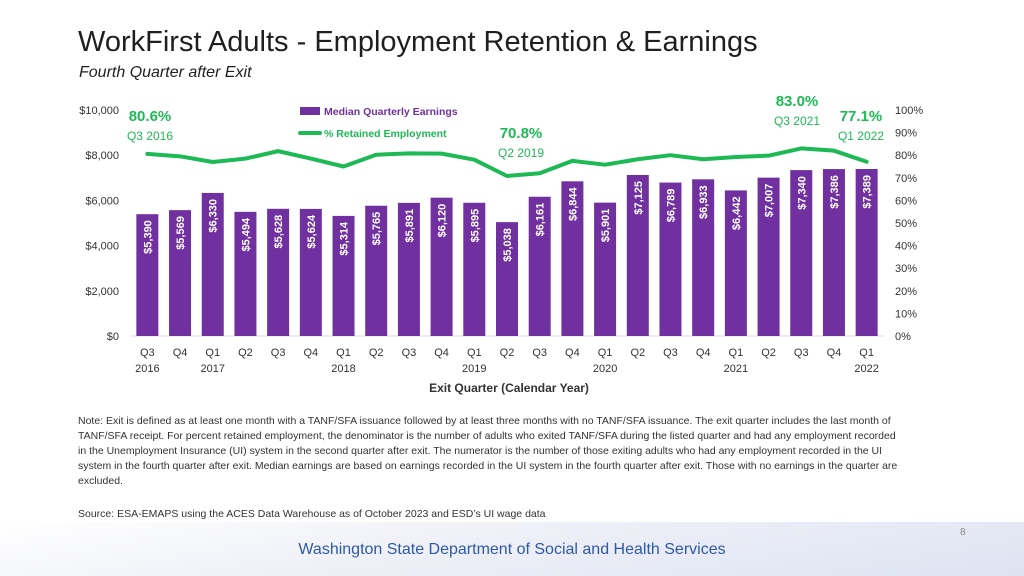 Image resolution: width=1024 pixels, height=576 pixels. I want to click on page-number: 8, so click(963, 532).